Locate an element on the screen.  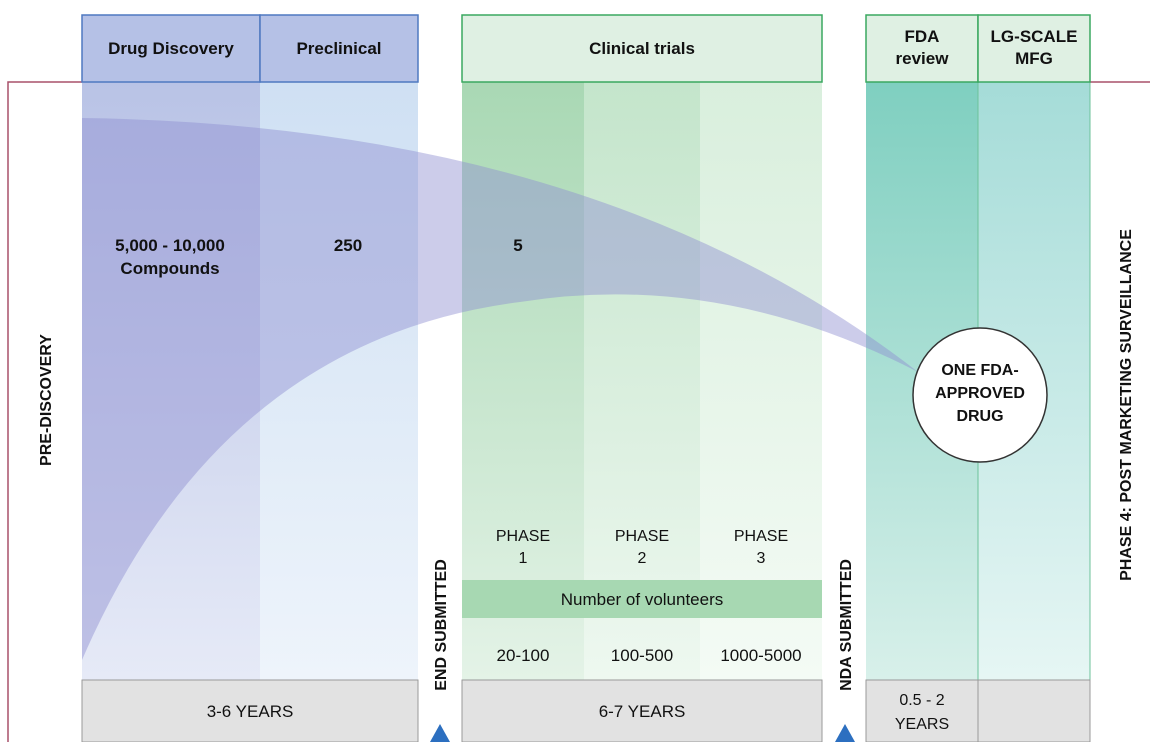
phase-name: 3 is located at coordinates (761, 558).